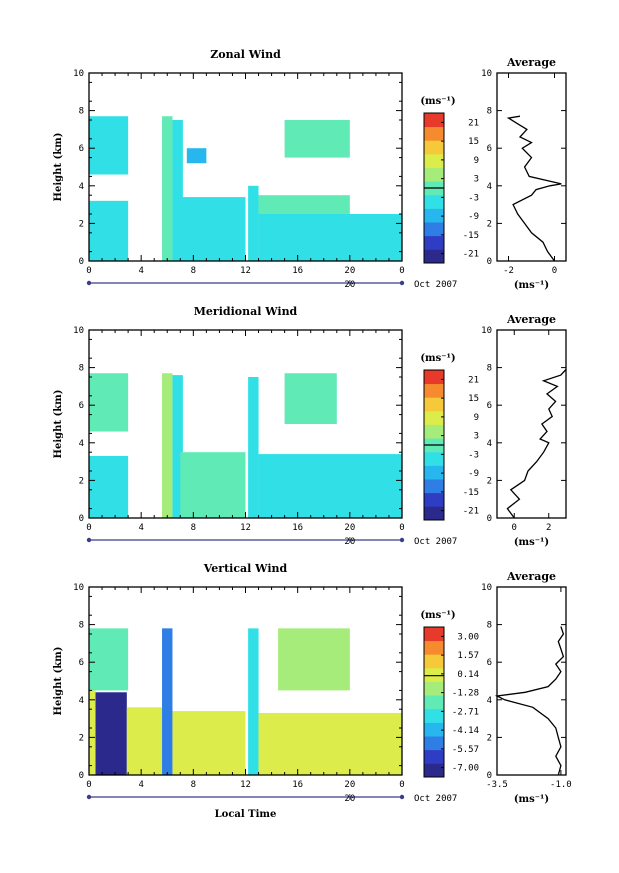 This screenshot has width=619, height=873. Describe the element at coordinates (465, 750) in the screenshot. I see `colorbar-tick-label: -5.57` at that location.